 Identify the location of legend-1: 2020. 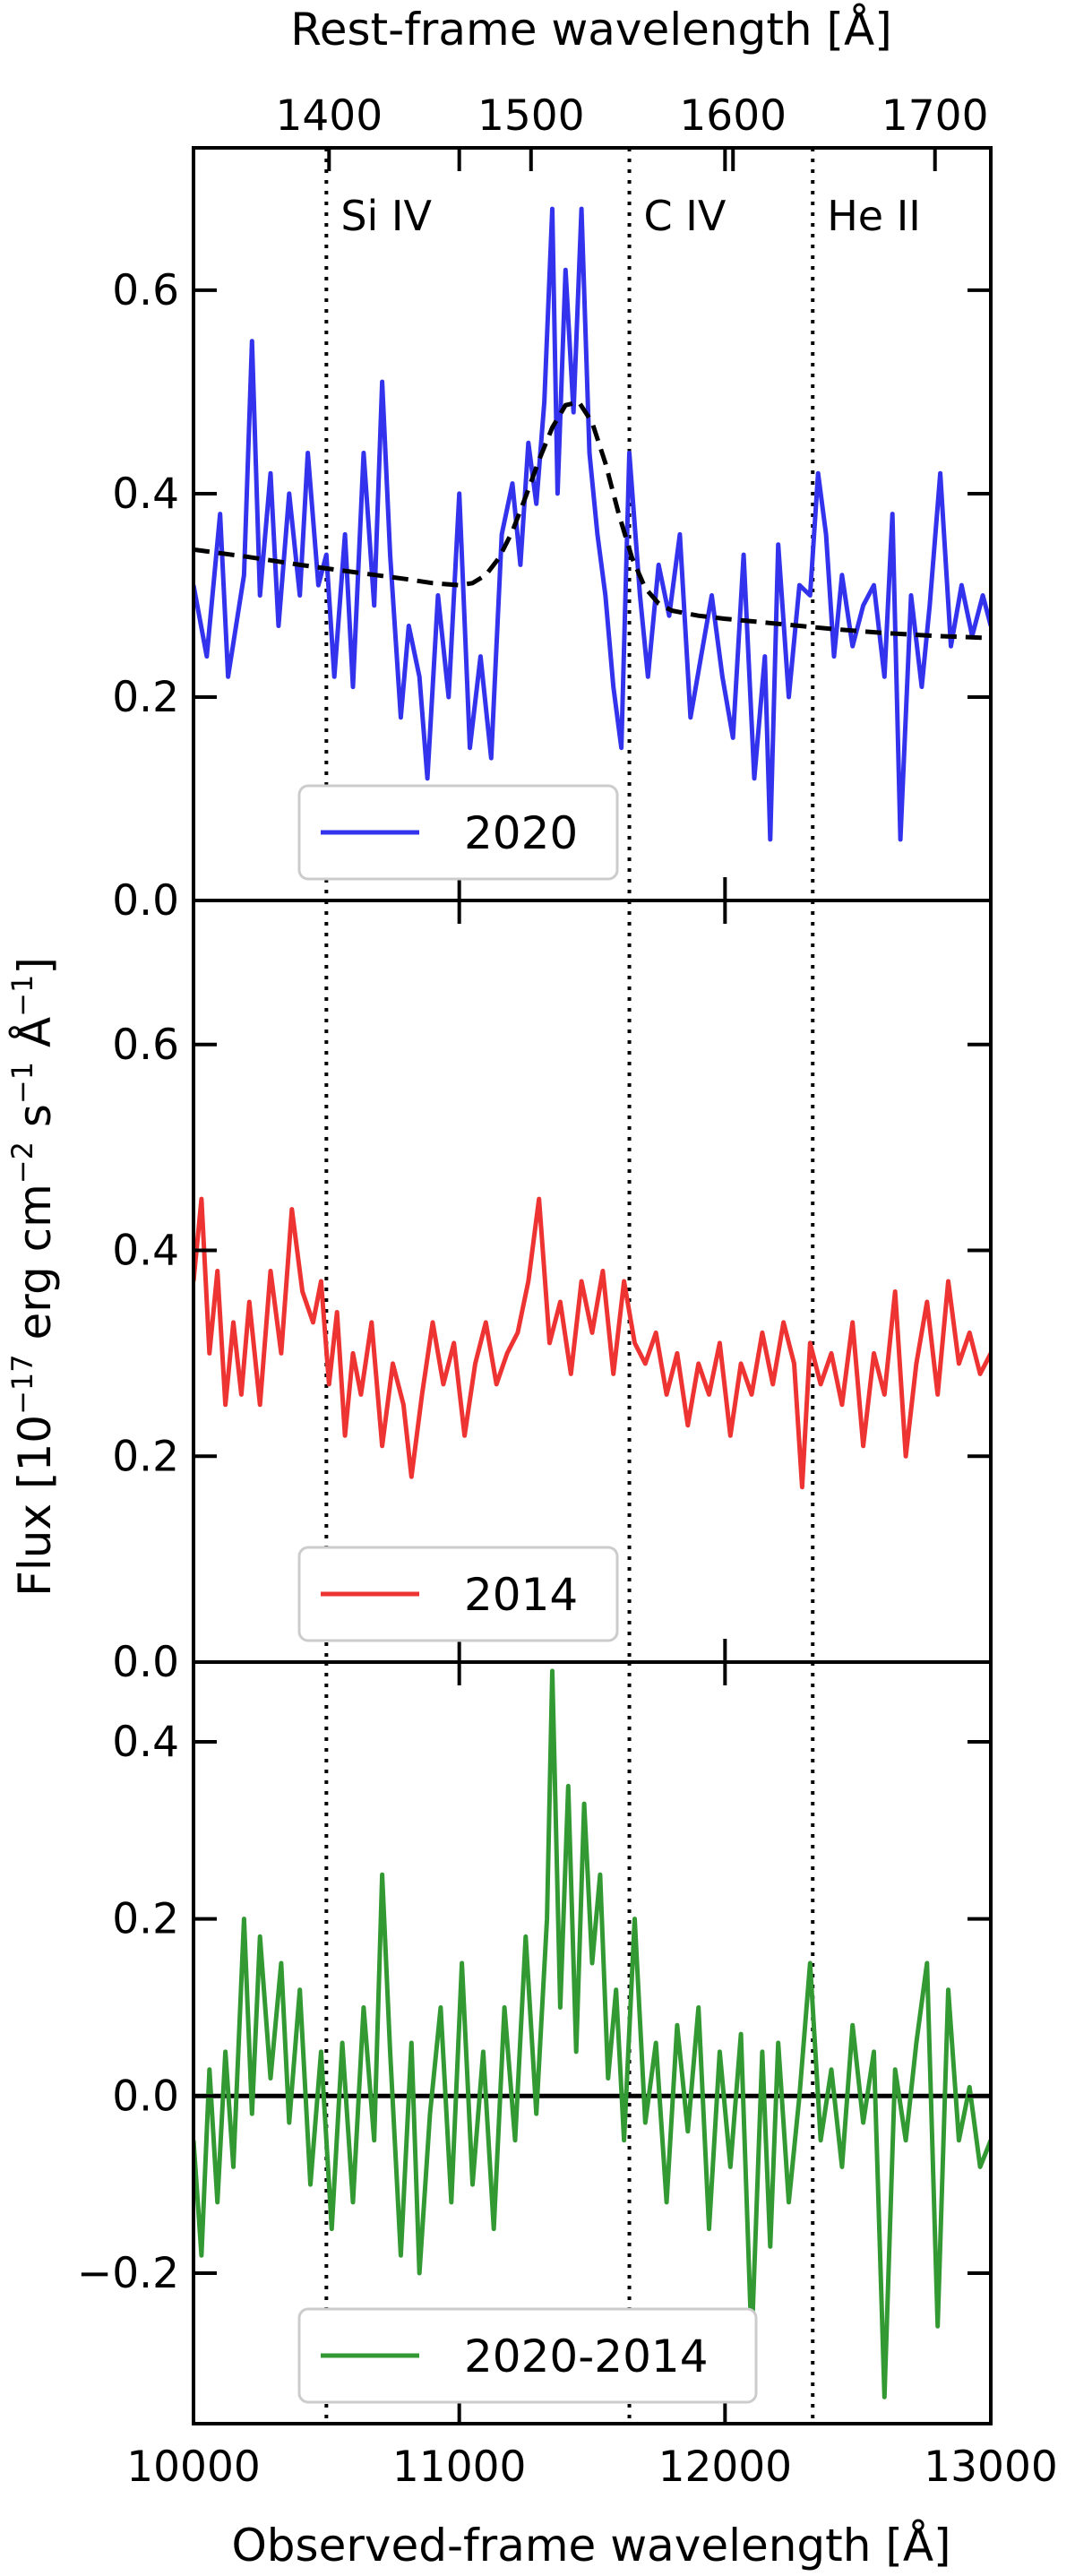
(458, 833).